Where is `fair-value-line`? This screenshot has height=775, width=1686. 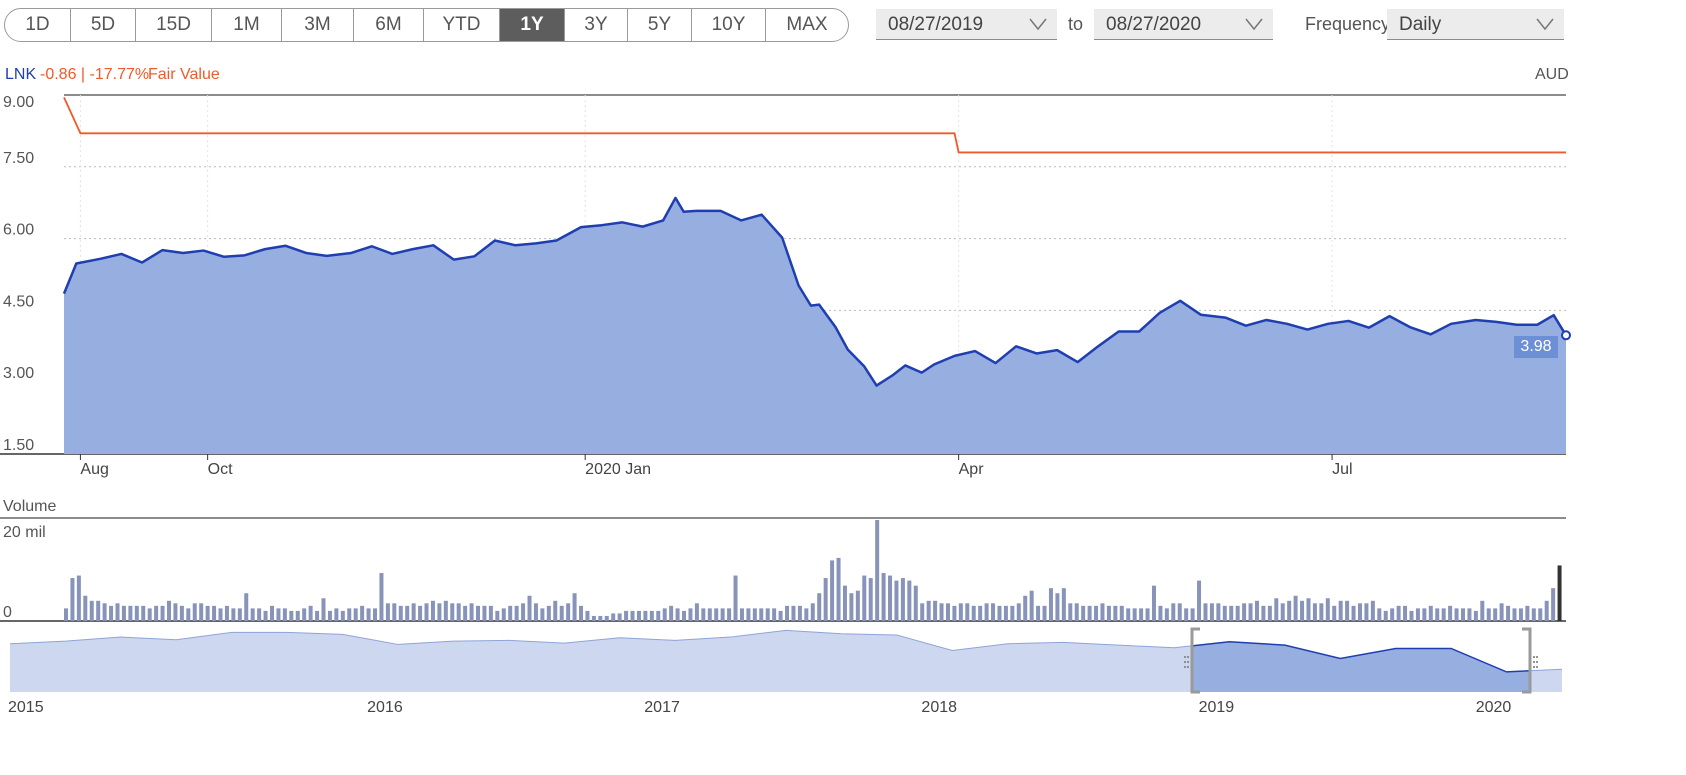 fair-value-line is located at coordinates (814, 125).